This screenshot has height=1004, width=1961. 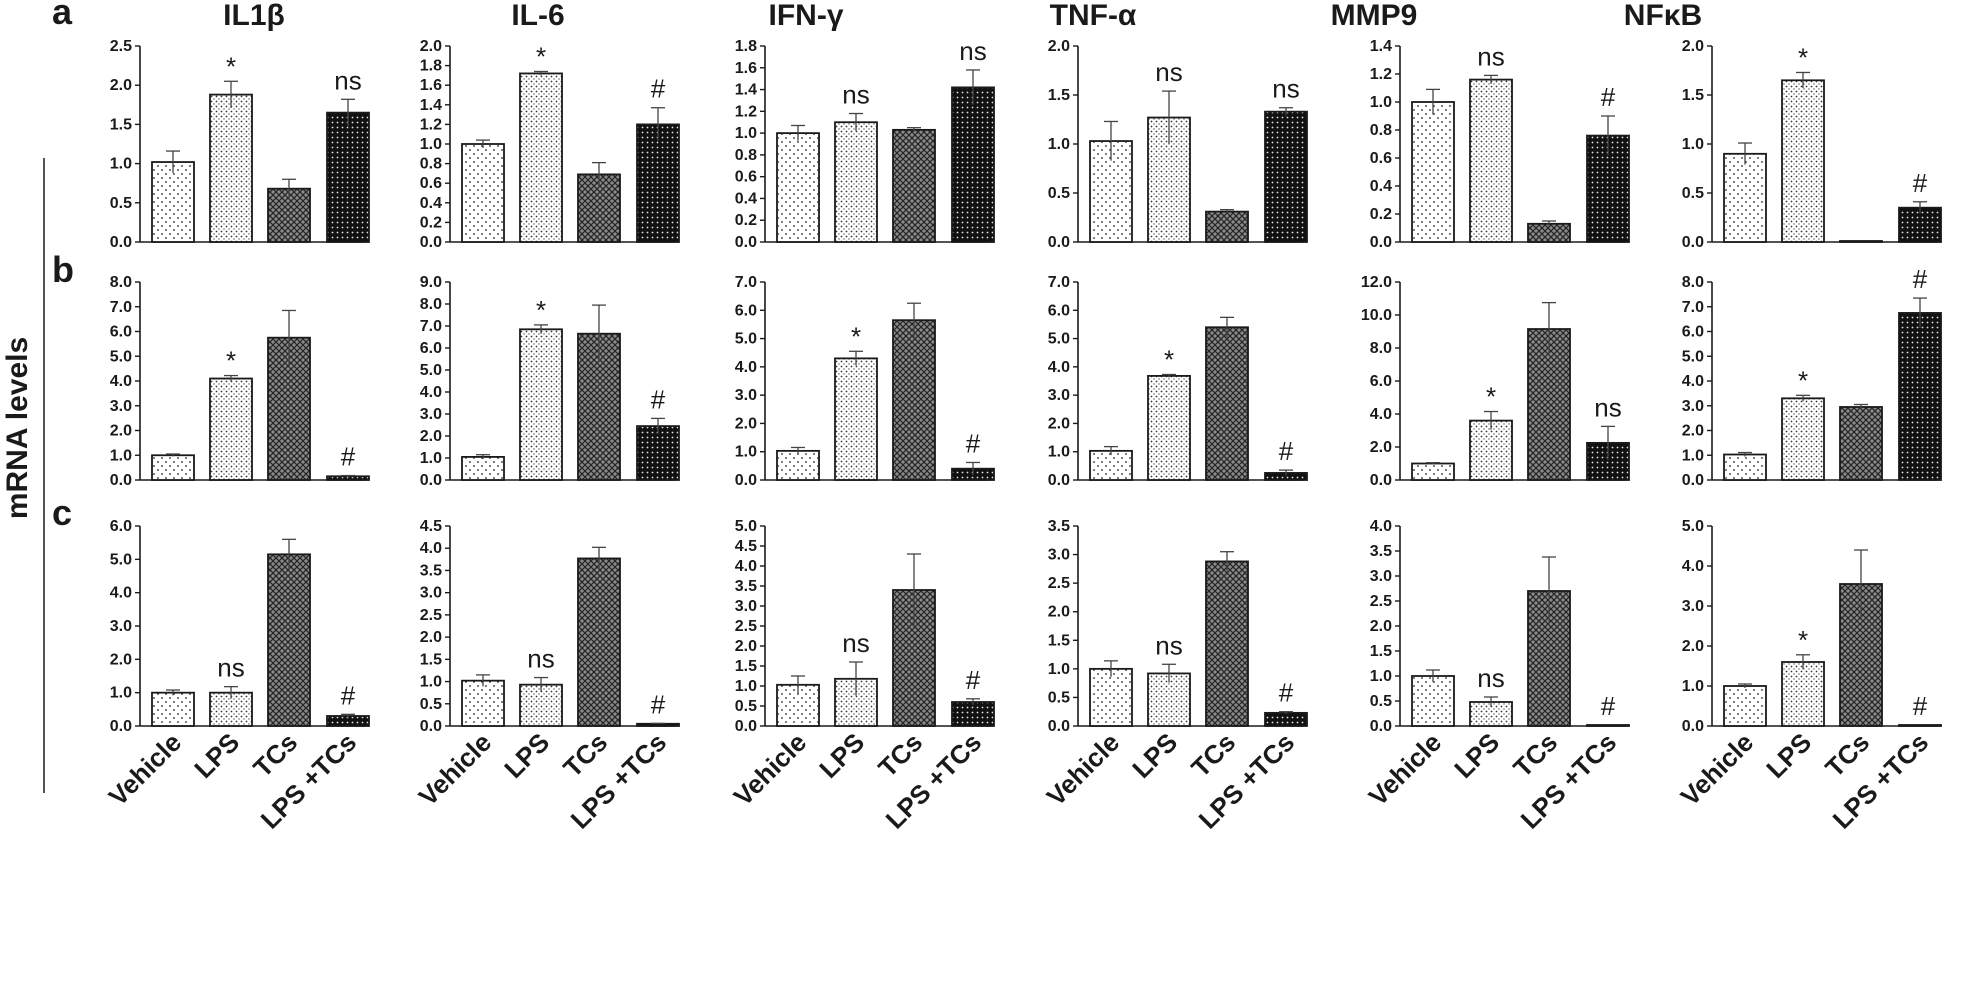 What do you see at coordinates (1433, 471) in the screenshot?
I see `bar-b-4-vehicle` at bounding box center [1433, 471].